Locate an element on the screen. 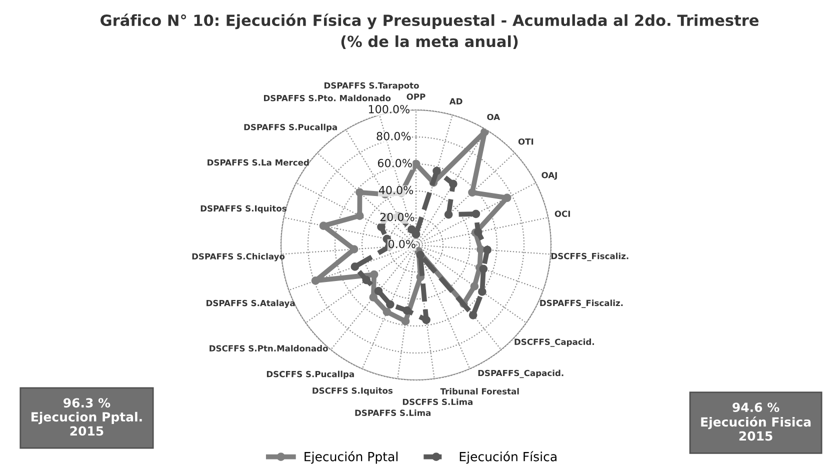 This screenshot has height=475, width=826. spoke-label: DSCFFS S.Ptn.Maldonado is located at coordinates (269, 348).